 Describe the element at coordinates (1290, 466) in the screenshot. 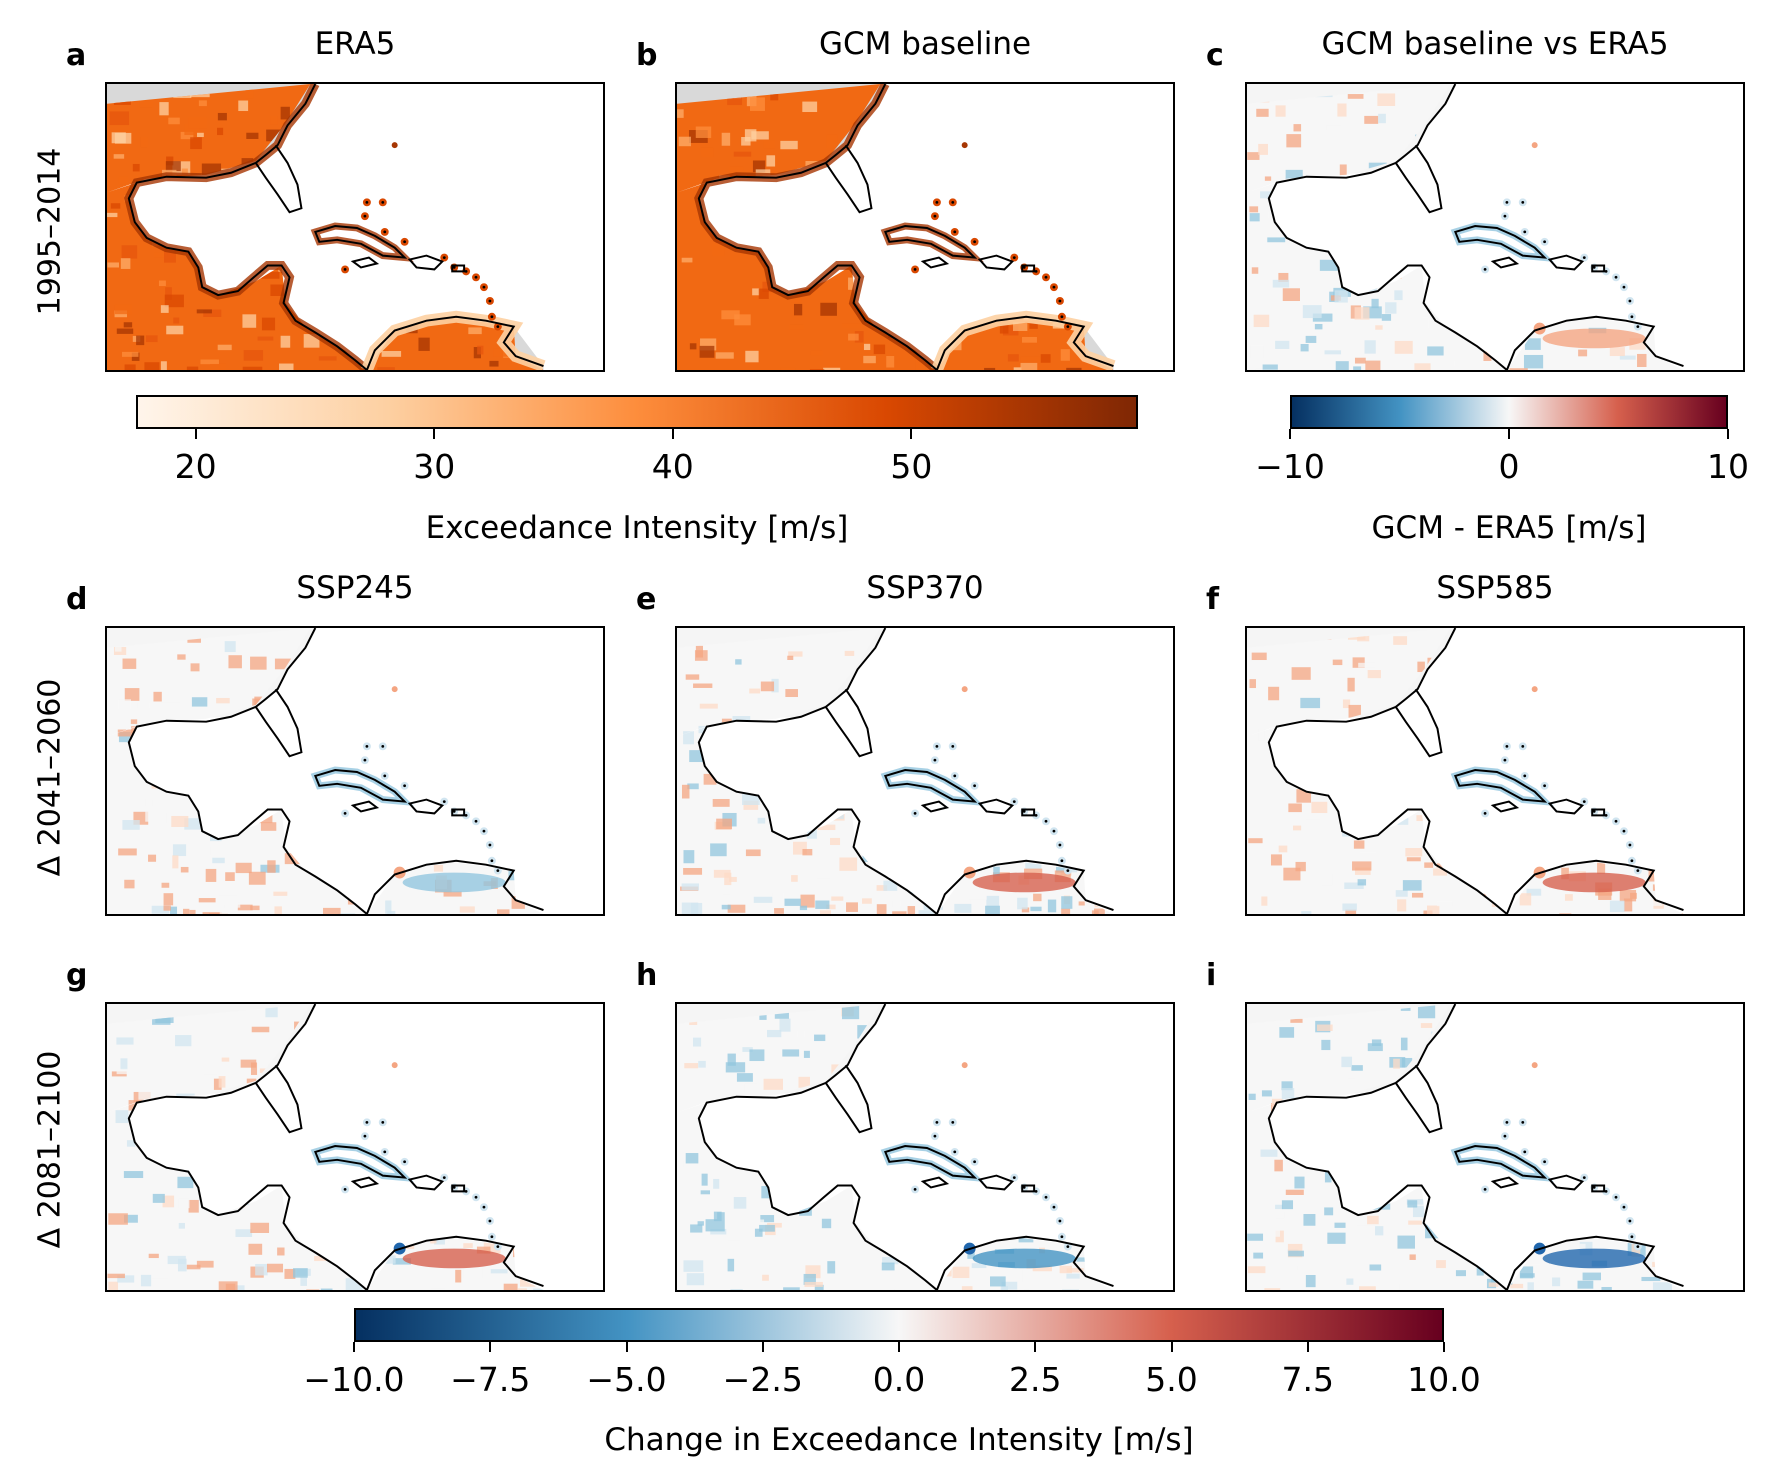

I see `colorbar-bias-tick-label: −10` at that location.